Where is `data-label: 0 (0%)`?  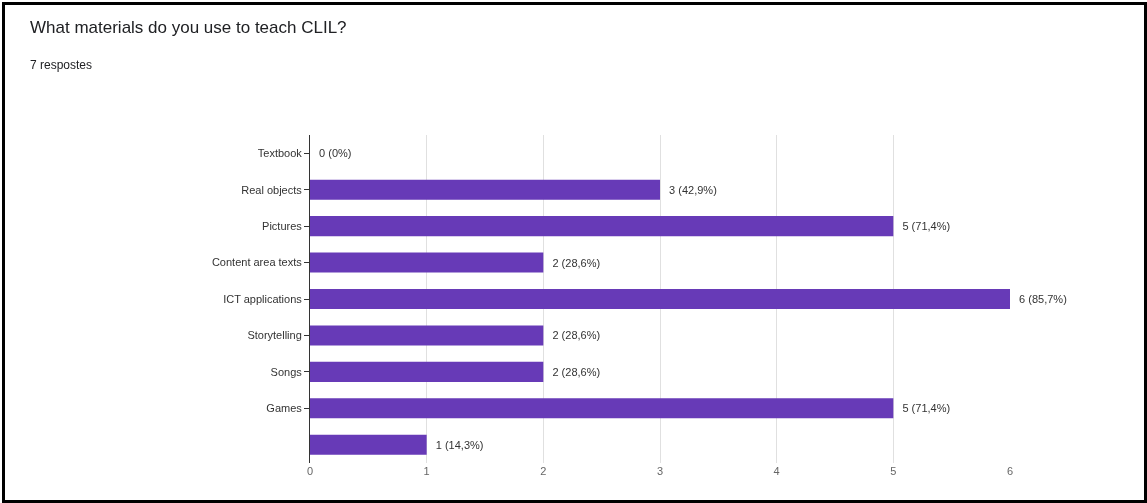 data-label: 0 (0%) is located at coordinates (332, 153).